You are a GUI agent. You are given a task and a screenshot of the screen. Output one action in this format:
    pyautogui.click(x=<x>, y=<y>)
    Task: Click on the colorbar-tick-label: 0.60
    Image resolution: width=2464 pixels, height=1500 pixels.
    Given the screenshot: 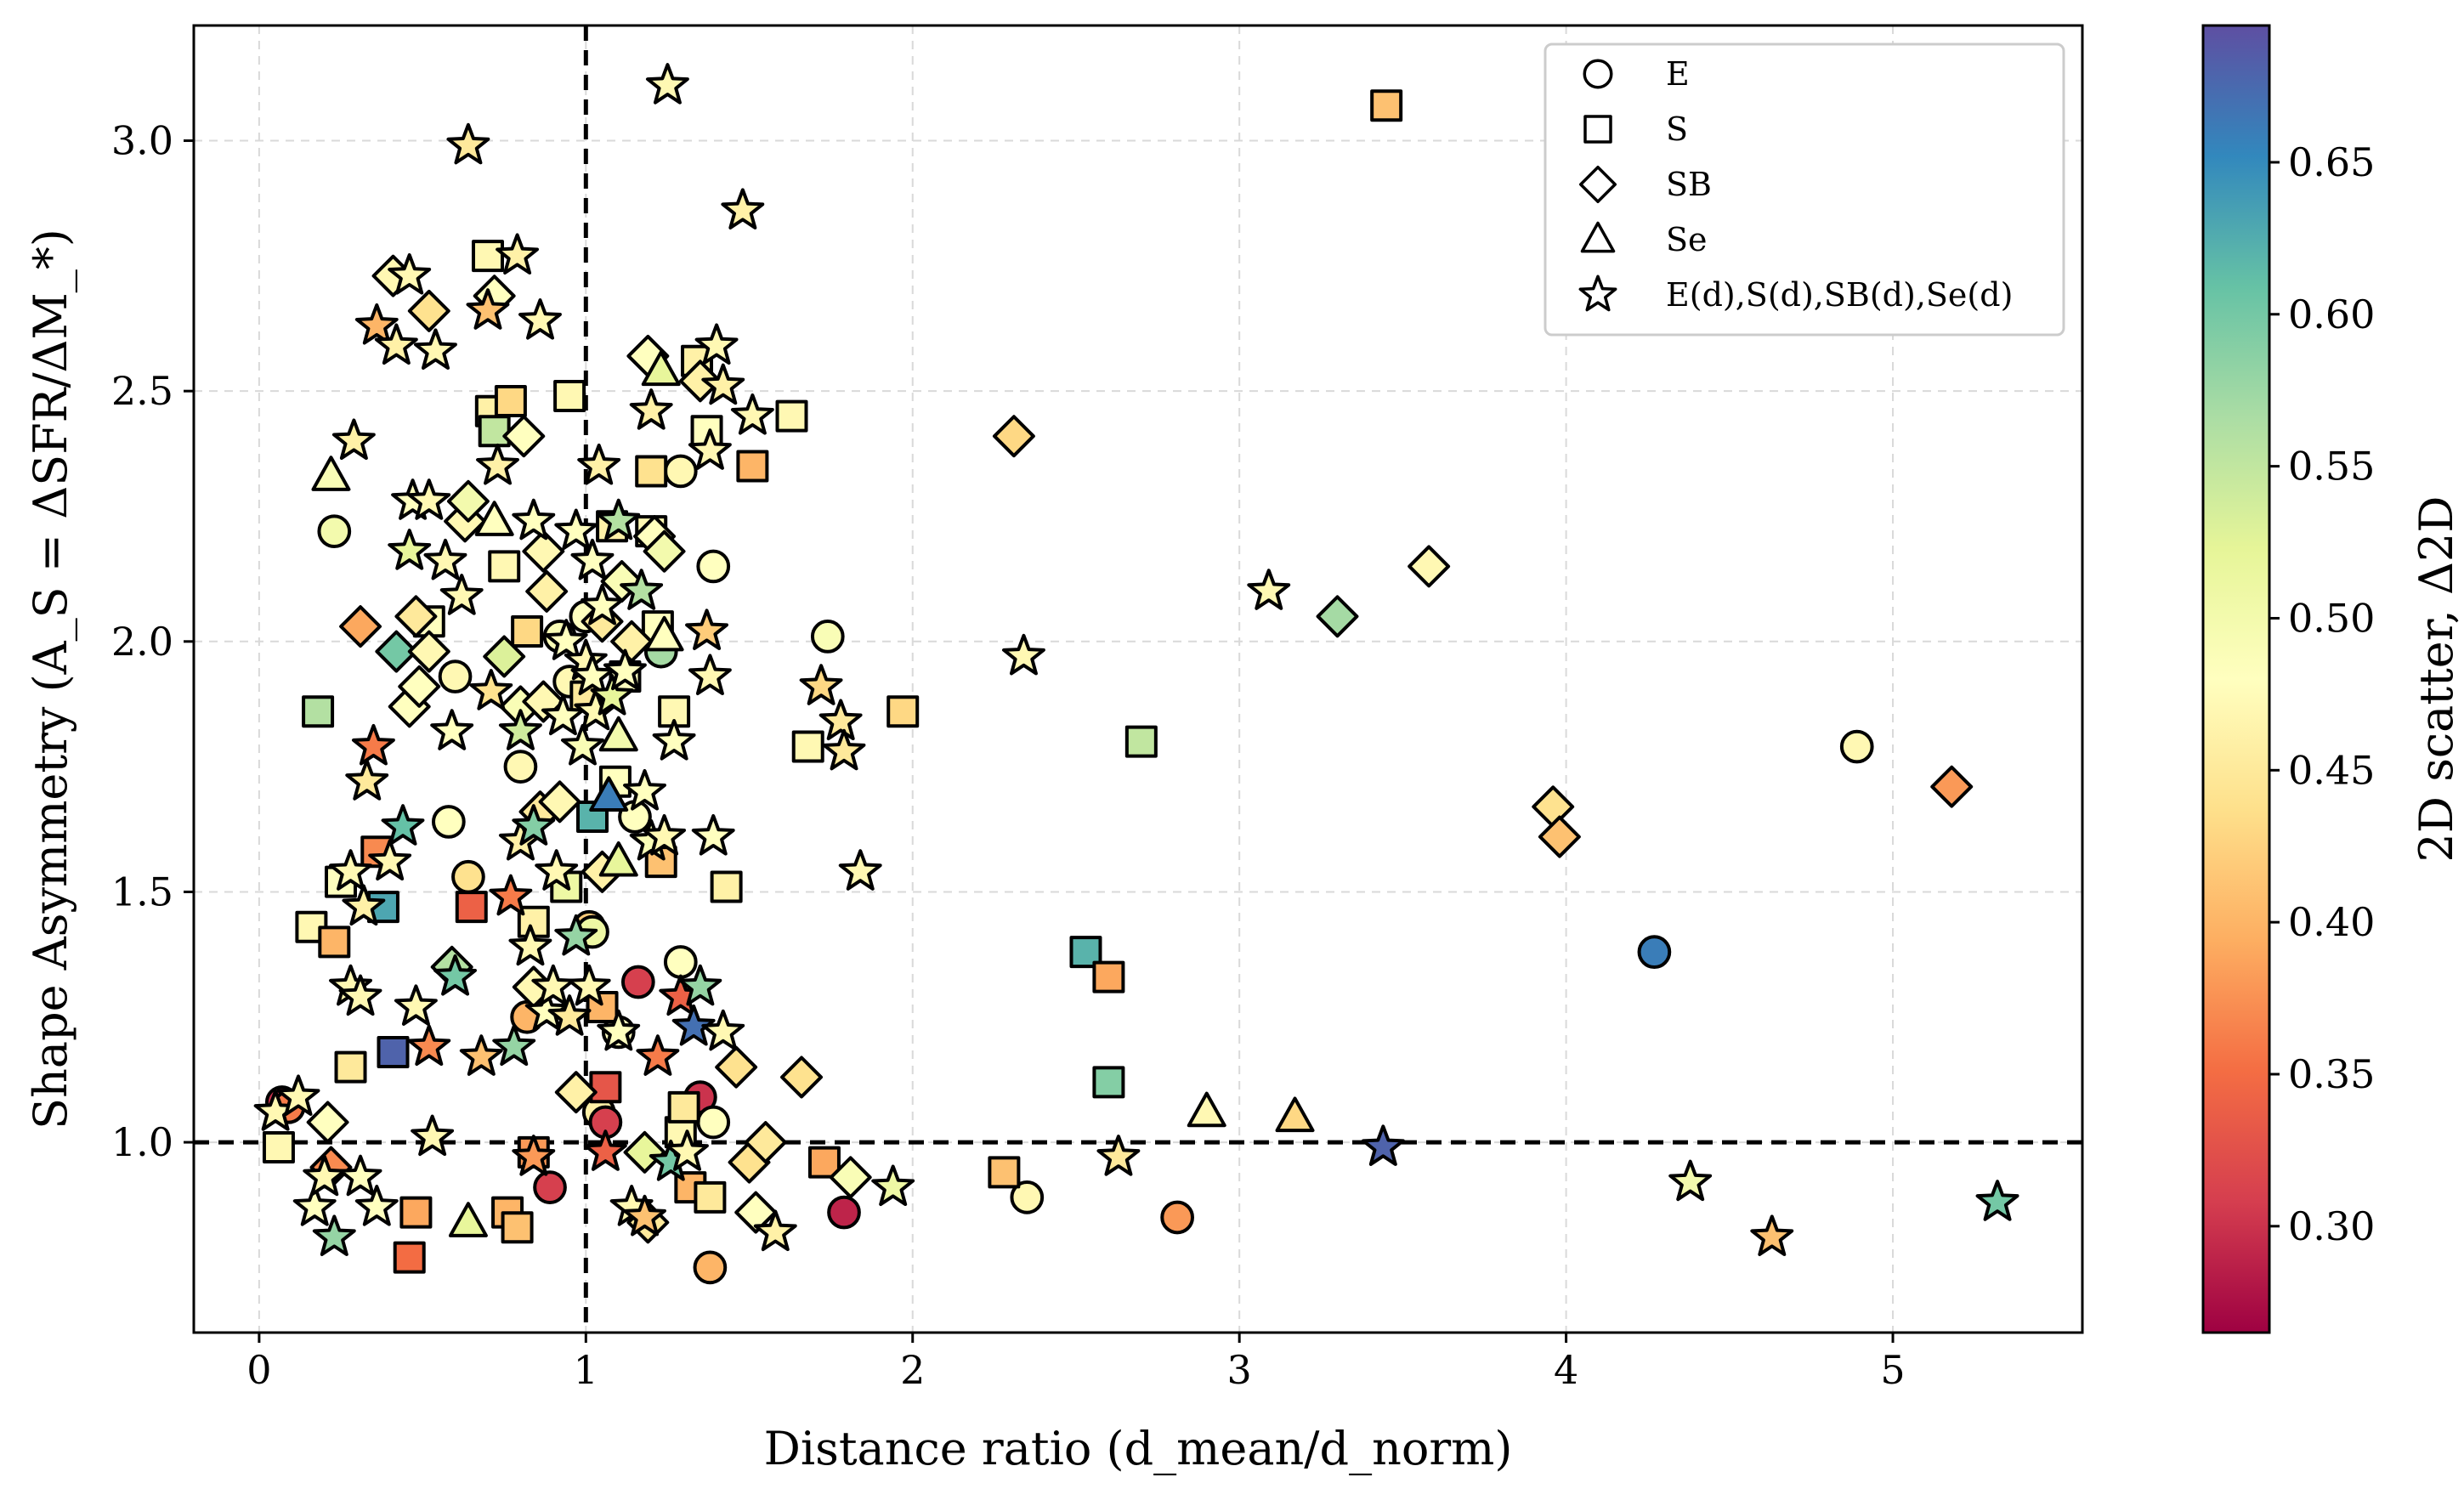 What is the action you would take?
    pyautogui.click(x=2332, y=314)
    